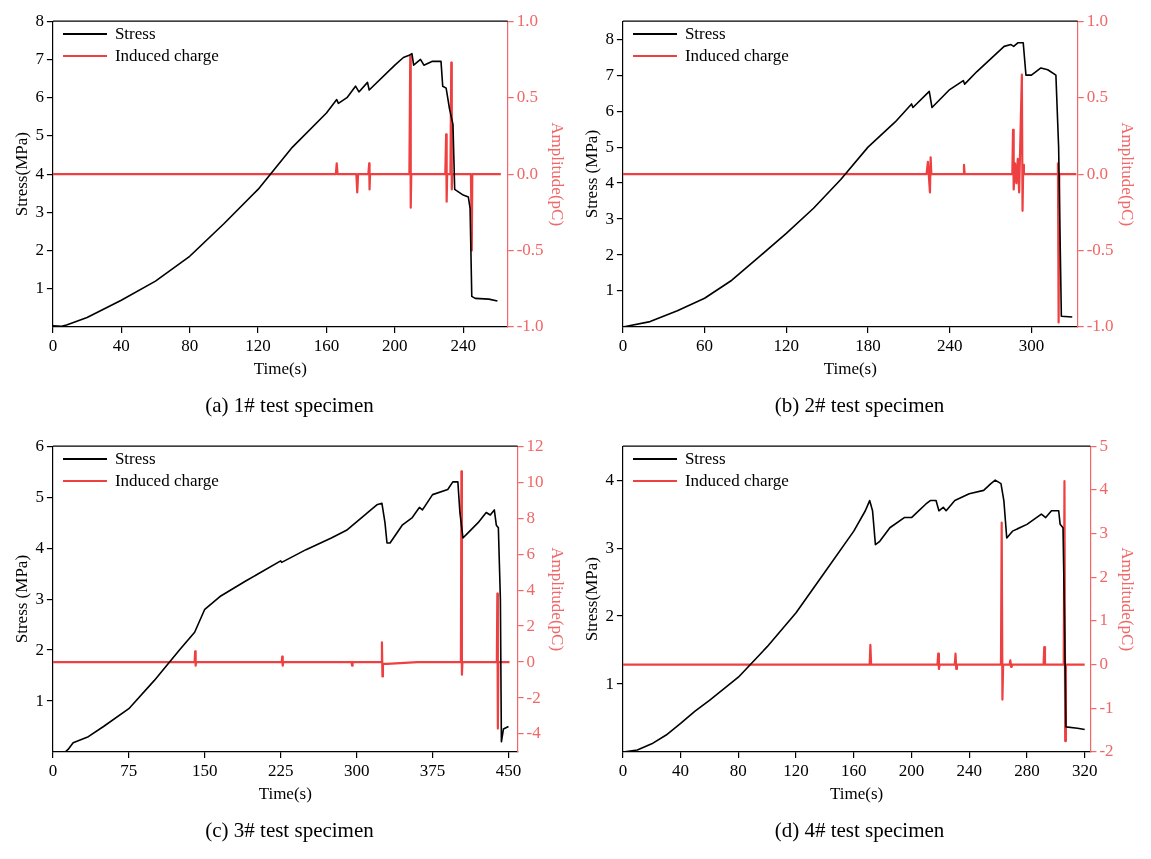  Describe the element at coordinates (868, 345) in the screenshot. I see `x-tick-label: 180` at that location.